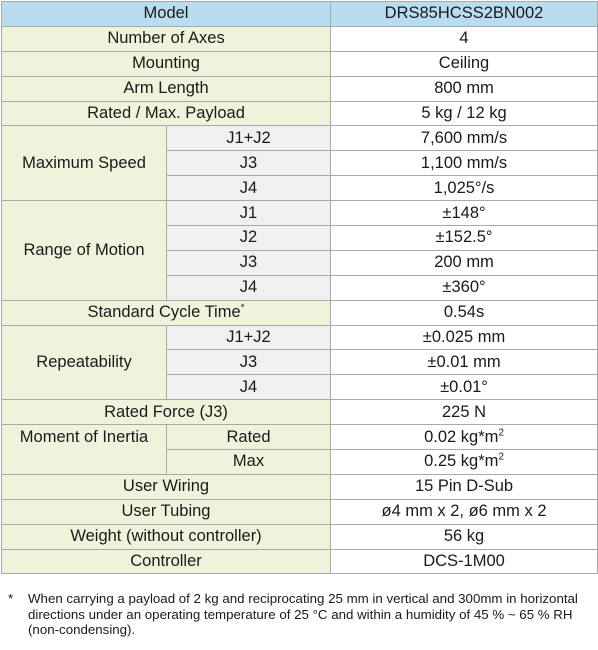 The height and width of the screenshot is (650, 598). What do you see at coordinates (464, 412) in the screenshot?
I see `force-value: 225 N` at bounding box center [464, 412].